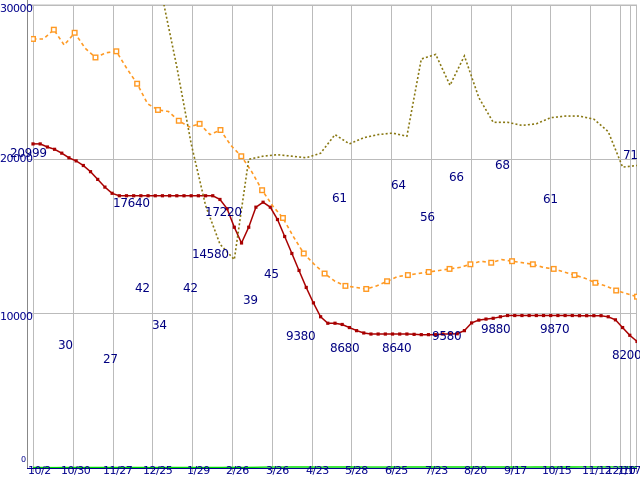 Image resolution: width=640 pixels, height=480 pixels. Describe the element at coordinates (398, 185) in the screenshot. I see `point-label-green-64-8: 64` at that location.